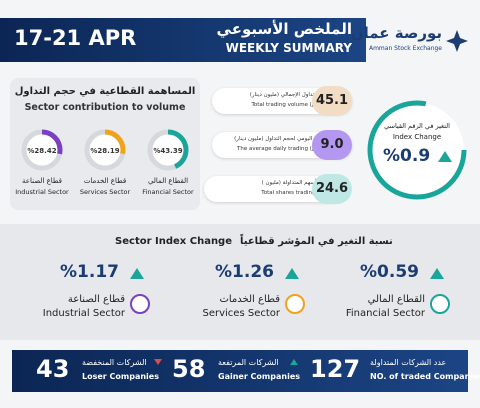 Image resolution: width=480 pixels, height=408 pixels. What do you see at coordinates (53, 369) in the screenshot?
I see `company-count: 43` at bounding box center [53, 369].